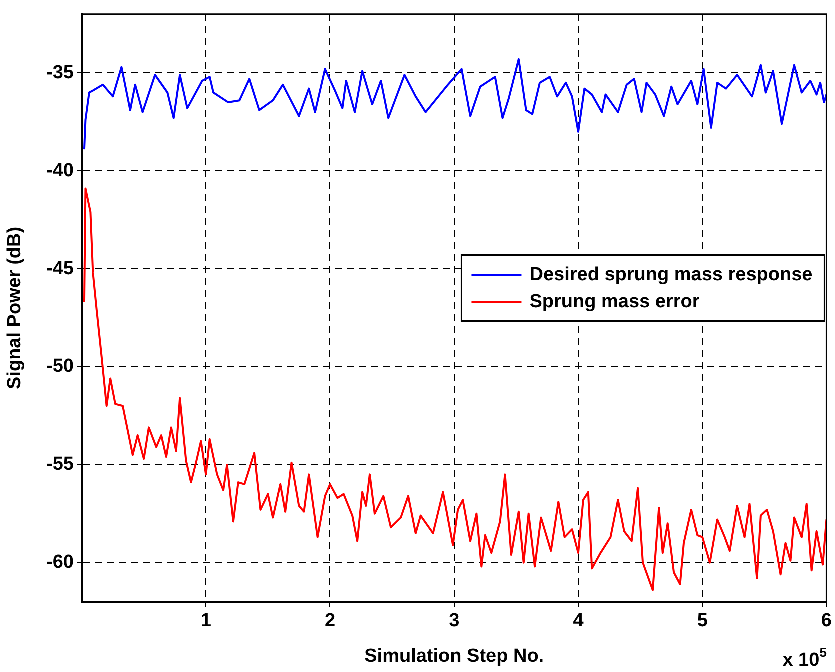  Describe the element at coordinates (615, 301) in the screenshot. I see `legend-label: Sprung mass error` at that location.